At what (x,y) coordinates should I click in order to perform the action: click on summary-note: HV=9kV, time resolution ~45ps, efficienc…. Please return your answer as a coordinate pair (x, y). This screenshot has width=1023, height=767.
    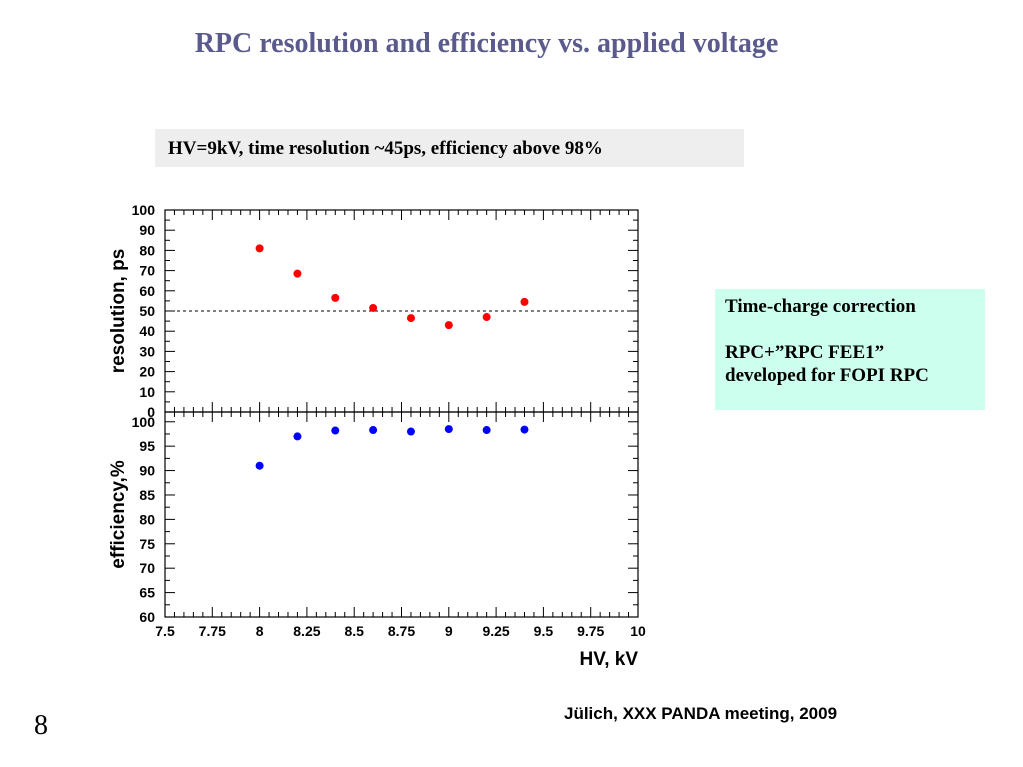
    Looking at the image, I should click on (449, 148).